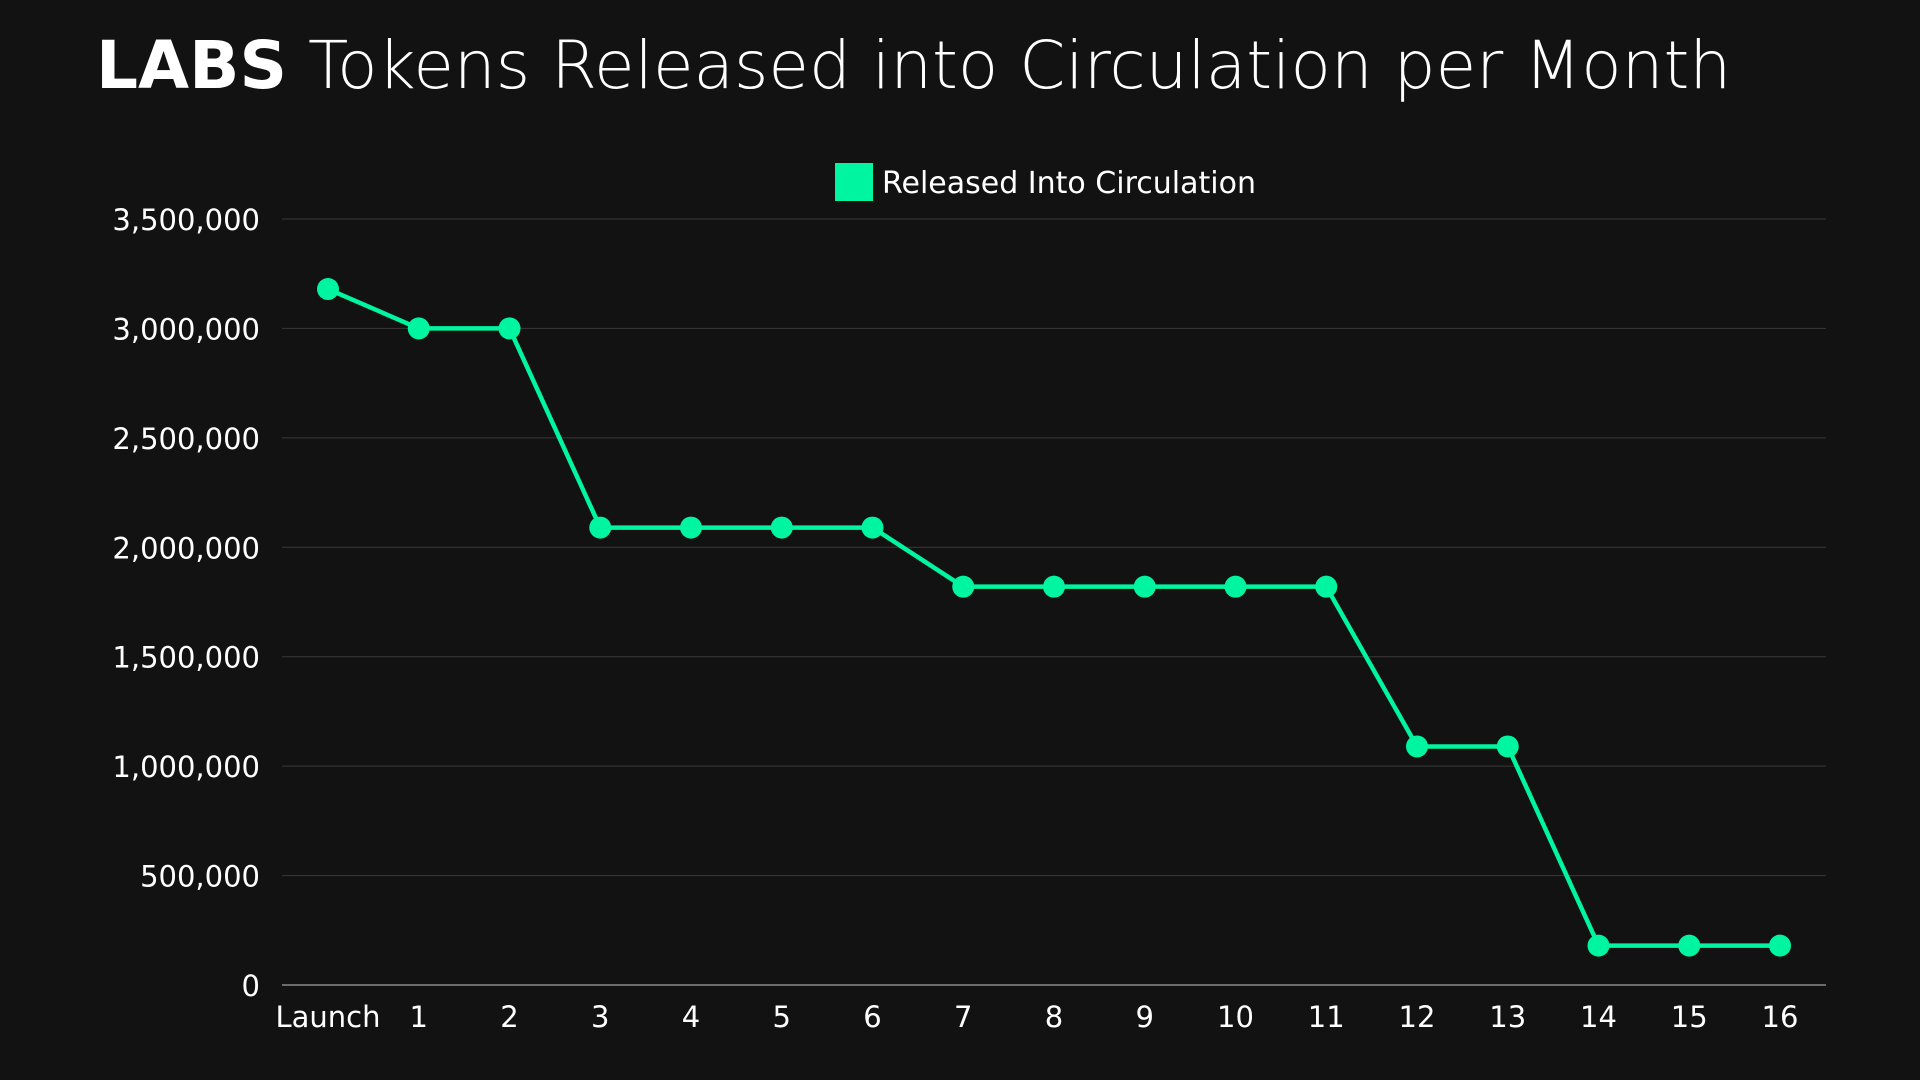 The width and height of the screenshot is (1920, 1080). I want to click on x-tick-label: 7, so click(963, 1017).